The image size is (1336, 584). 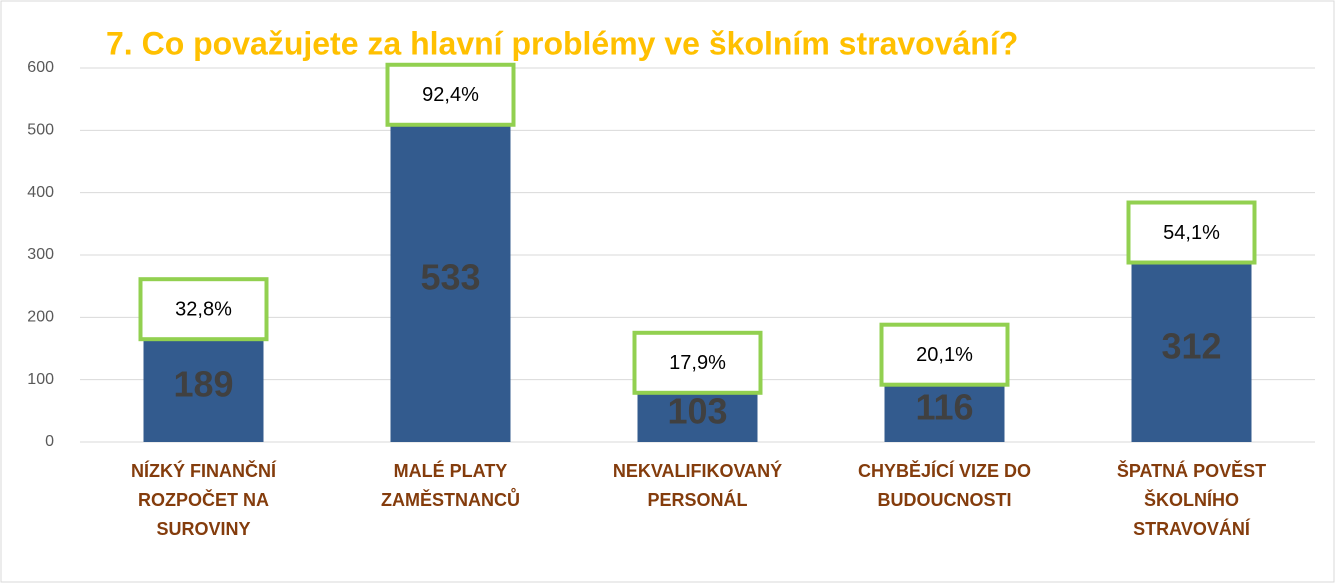 I want to click on y-tick-label: 0, so click(x=49, y=441).